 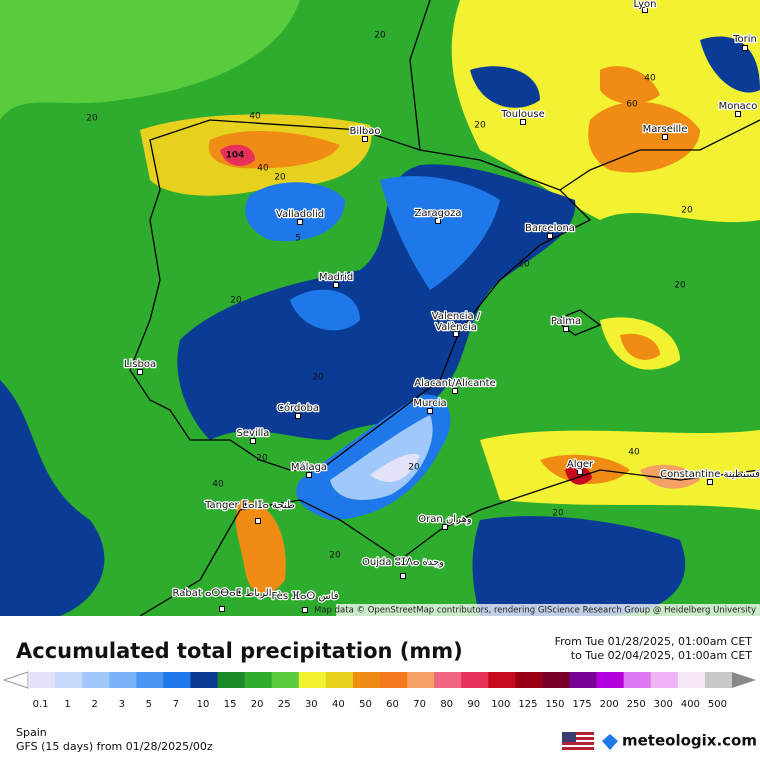 I want to click on scale-label: 25, so click(x=284, y=704).